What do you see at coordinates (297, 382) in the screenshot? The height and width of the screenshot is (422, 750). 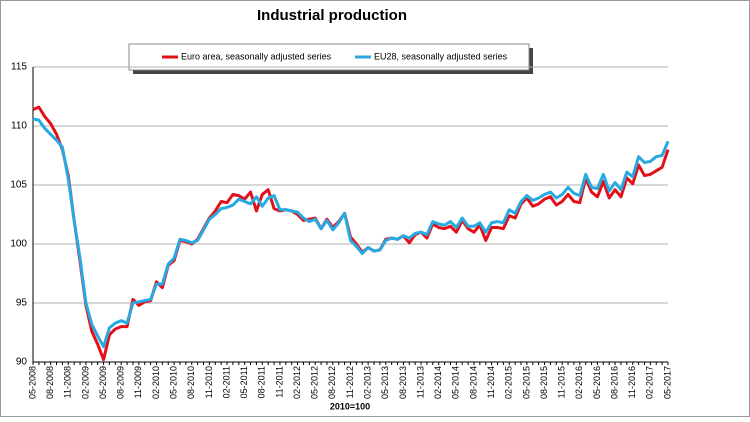 I see `x-tick-label: 02-2012` at bounding box center [297, 382].